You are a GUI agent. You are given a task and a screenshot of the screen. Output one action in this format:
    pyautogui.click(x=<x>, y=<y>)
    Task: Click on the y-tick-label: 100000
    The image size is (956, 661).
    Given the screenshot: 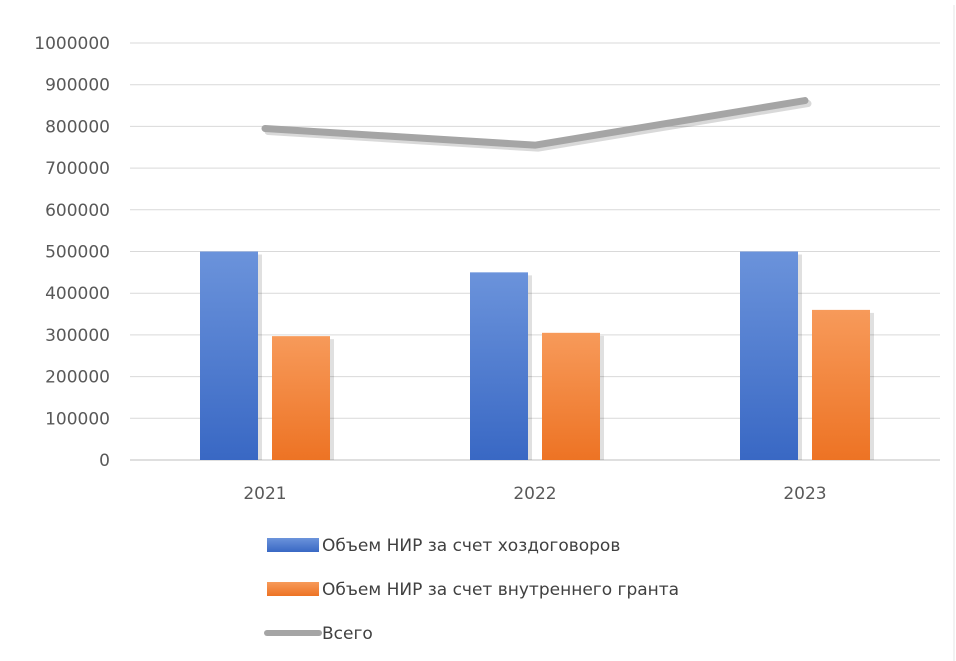 What is the action you would take?
    pyautogui.click(x=77, y=419)
    